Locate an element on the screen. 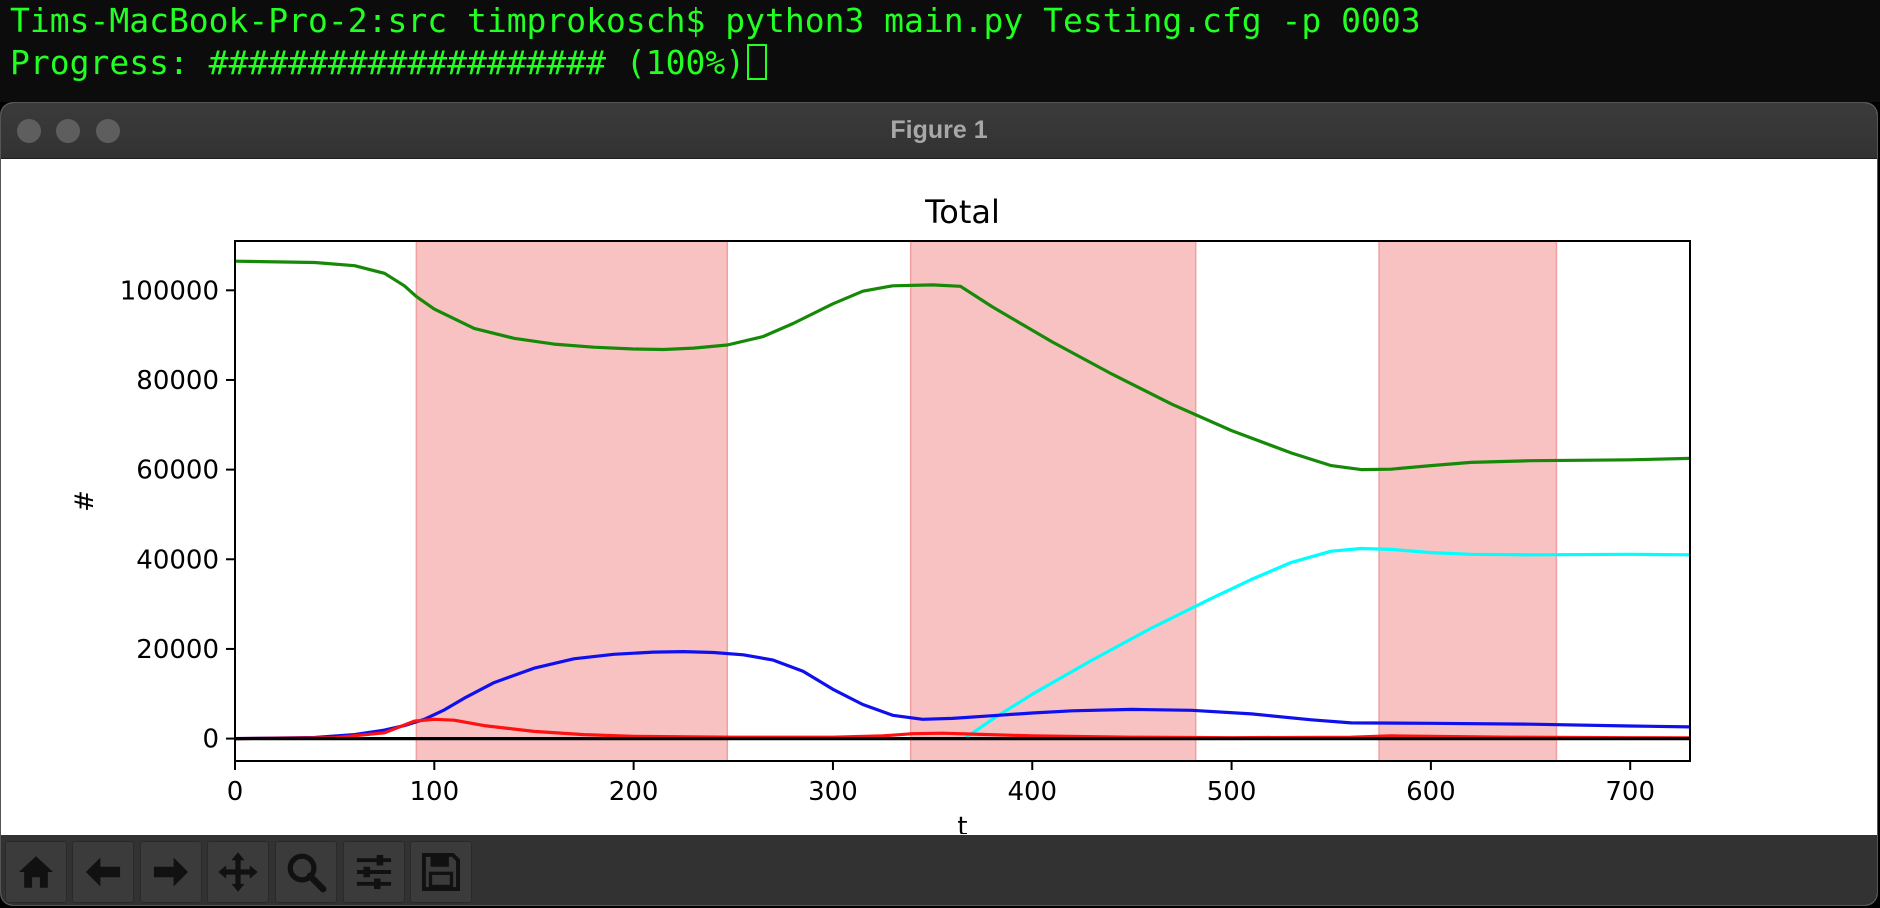 The image size is (1880, 908). configure-subplots-button is located at coordinates (374, 872).